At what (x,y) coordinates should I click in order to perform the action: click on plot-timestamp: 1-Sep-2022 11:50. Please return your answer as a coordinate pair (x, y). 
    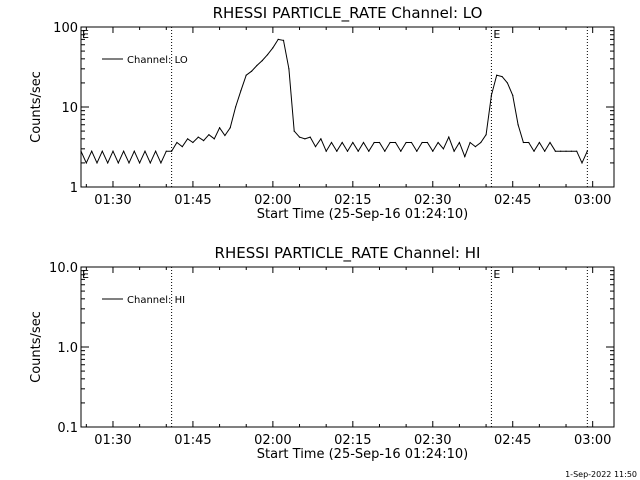
    Looking at the image, I should click on (601, 474).